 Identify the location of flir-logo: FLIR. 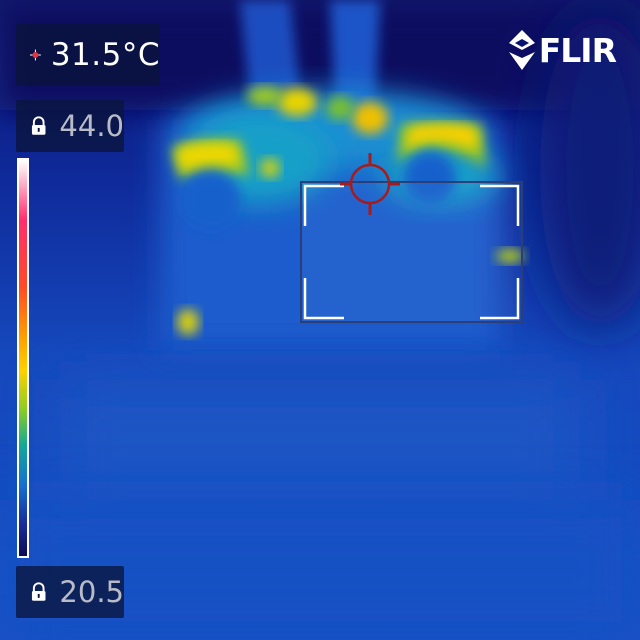
(562, 50).